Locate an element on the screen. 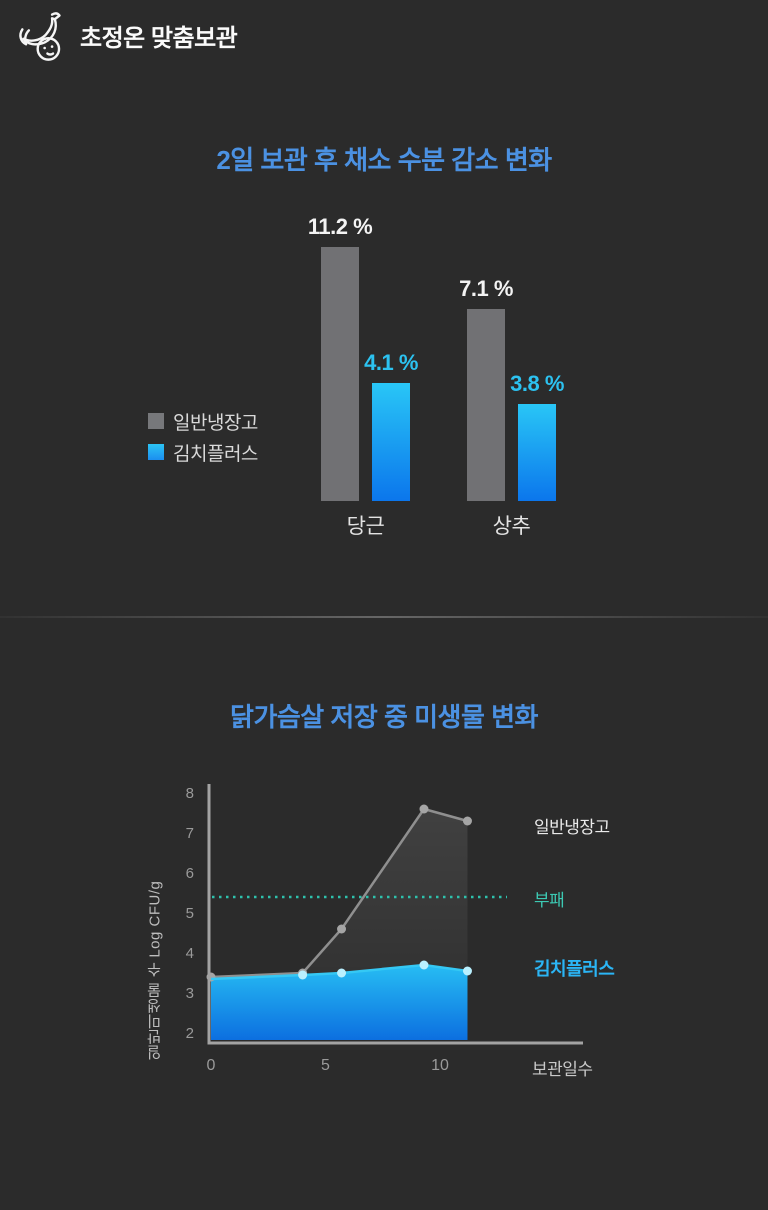 The width and height of the screenshot is (768, 1210). legend-label-normal-fridge: 일반냉장고 is located at coordinates (215, 423).